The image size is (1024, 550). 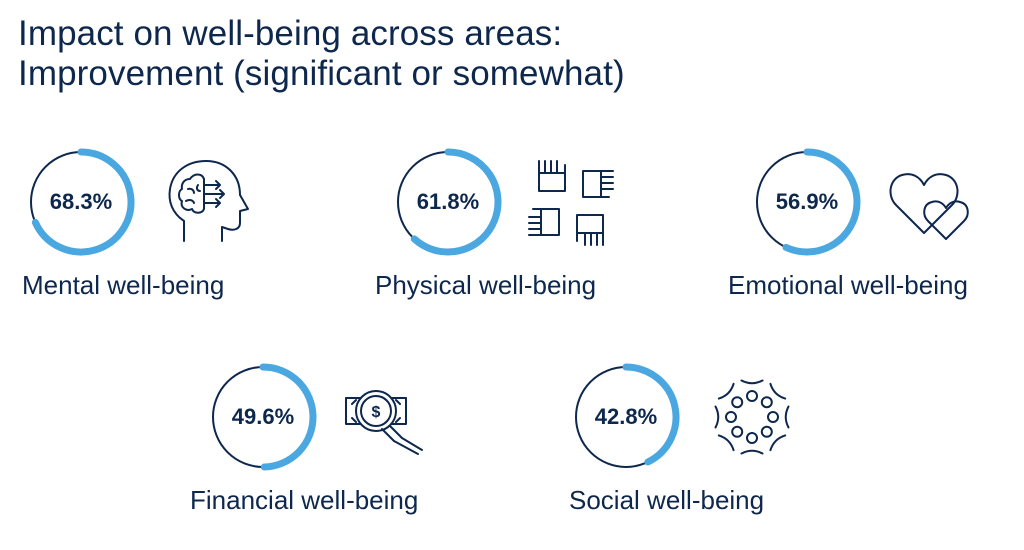 I want to click on ring-social: 42.8%, so click(x=626, y=417).